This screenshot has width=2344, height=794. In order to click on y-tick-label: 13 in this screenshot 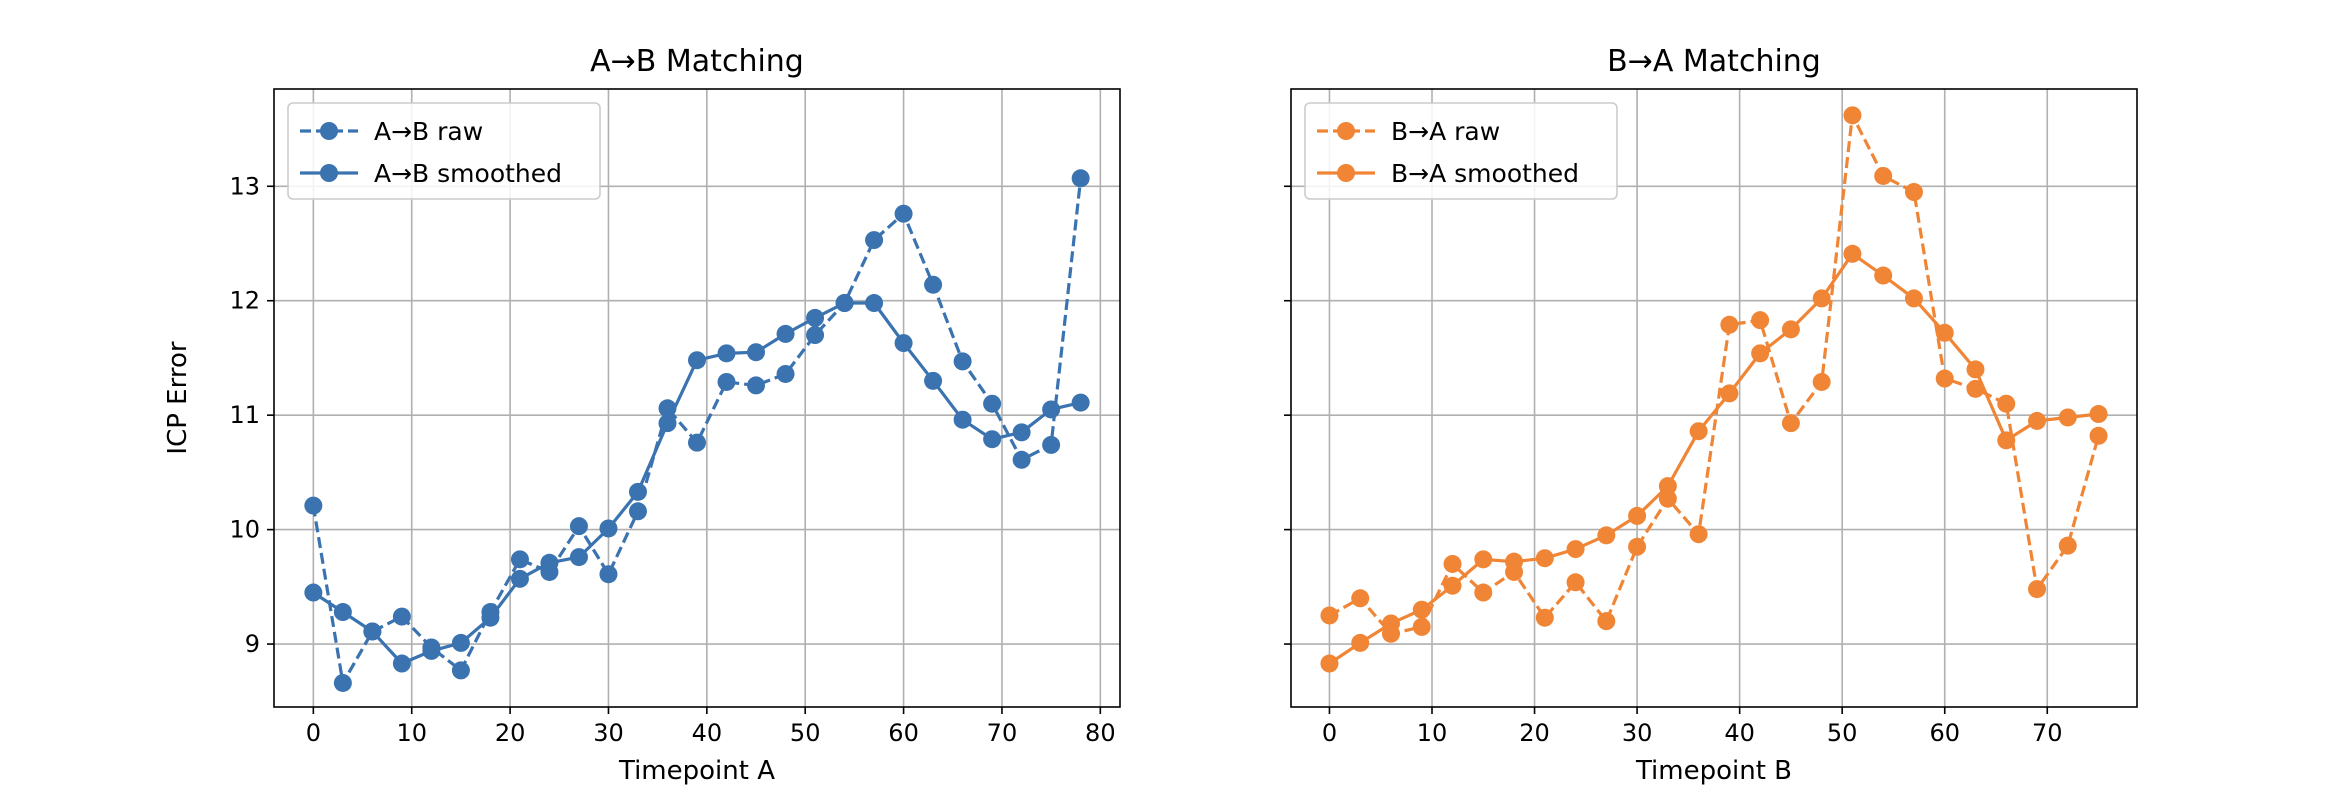, I will do `click(244, 186)`.